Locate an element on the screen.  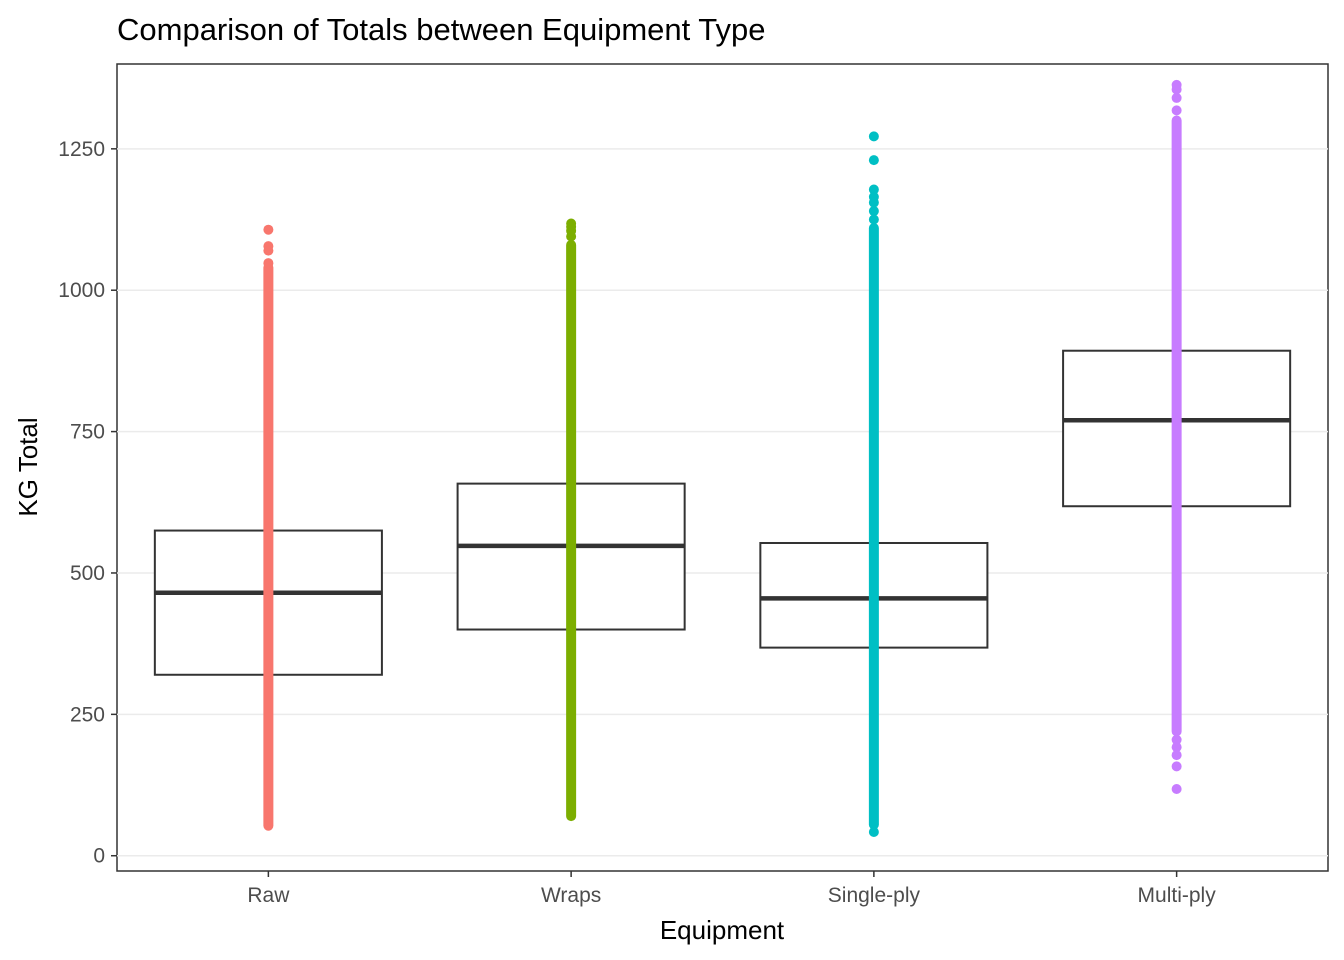
x-tick-label-single-ply: Single-ply is located at coordinates (874, 895).